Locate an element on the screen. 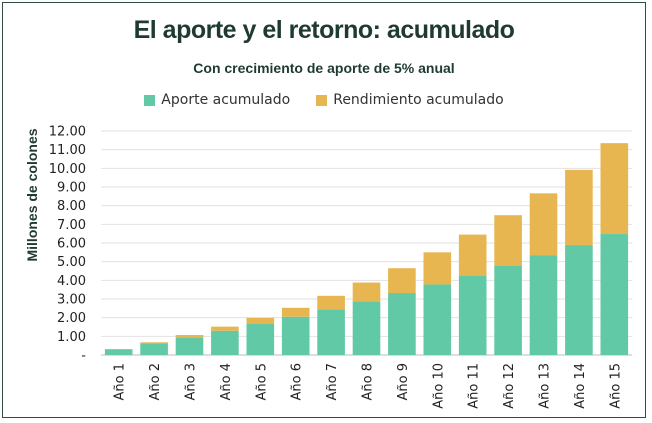 This screenshot has height=423, width=652. y-tick-label: 1.00 is located at coordinates (71, 337).